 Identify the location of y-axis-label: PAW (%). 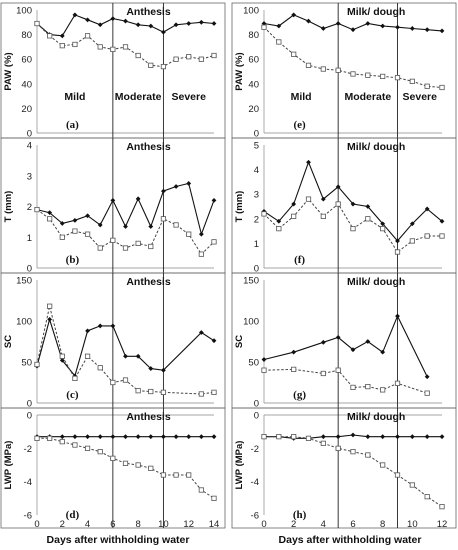
(8, 71).